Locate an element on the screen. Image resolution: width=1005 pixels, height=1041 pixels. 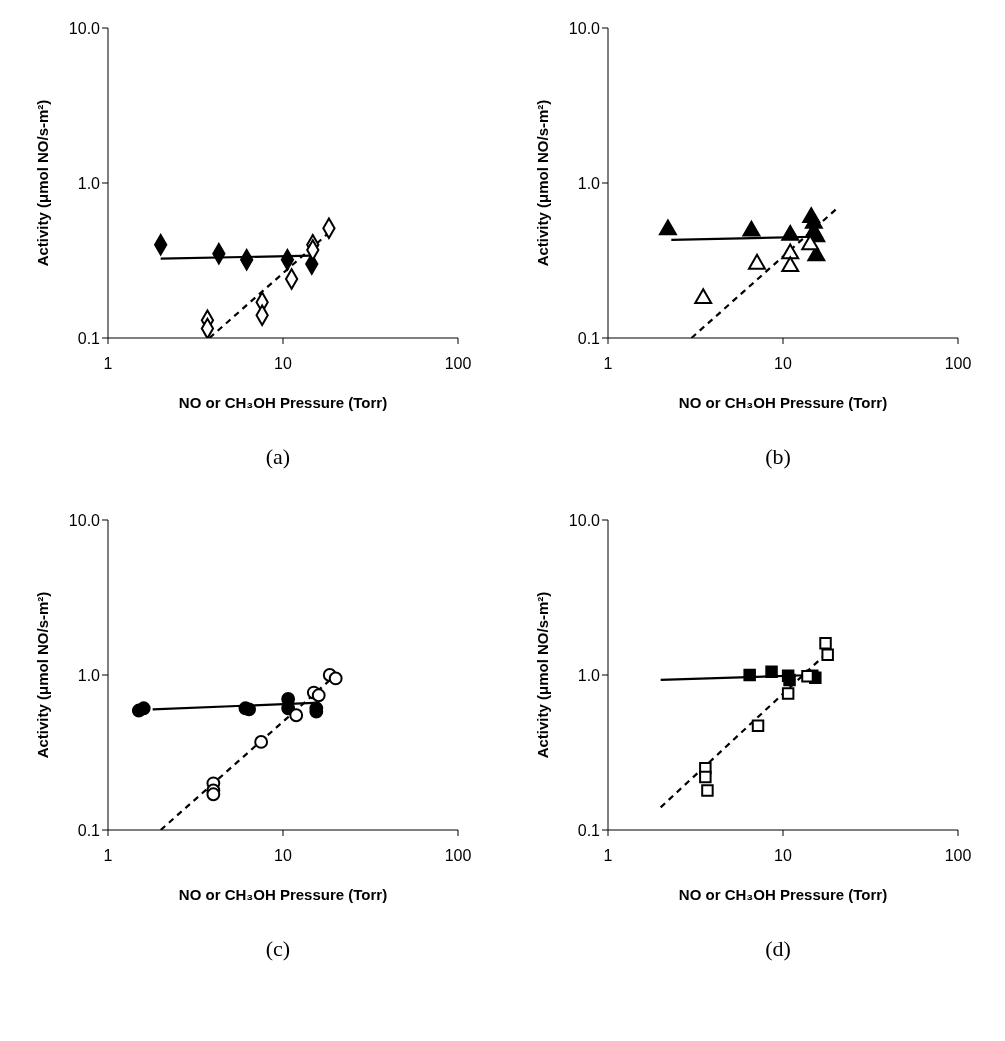
text: (b) is located at coordinates (778, 457).